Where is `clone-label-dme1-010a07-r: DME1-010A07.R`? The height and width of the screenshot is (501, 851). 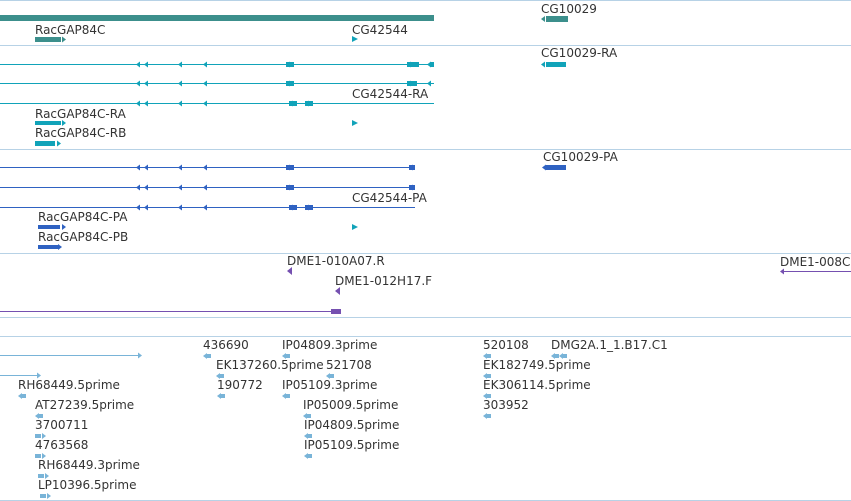
clone-label-dme1-010a07-r: DME1-010A07.R is located at coordinates (336, 261).